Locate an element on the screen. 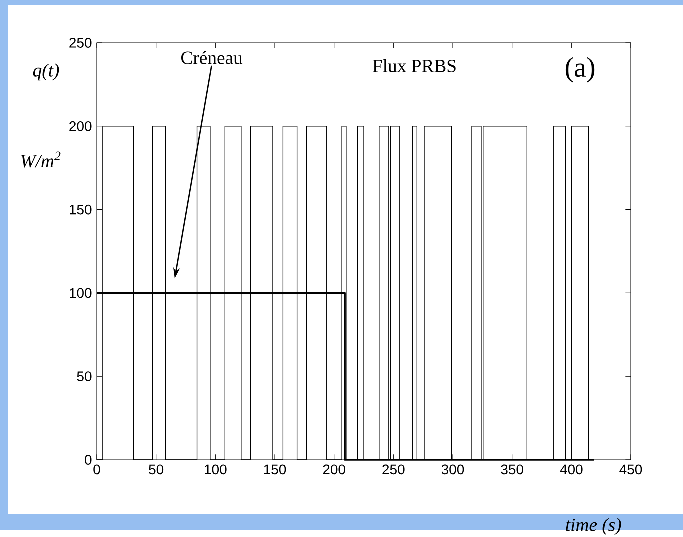  x-tick-label: 200 is located at coordinates (334, 469).